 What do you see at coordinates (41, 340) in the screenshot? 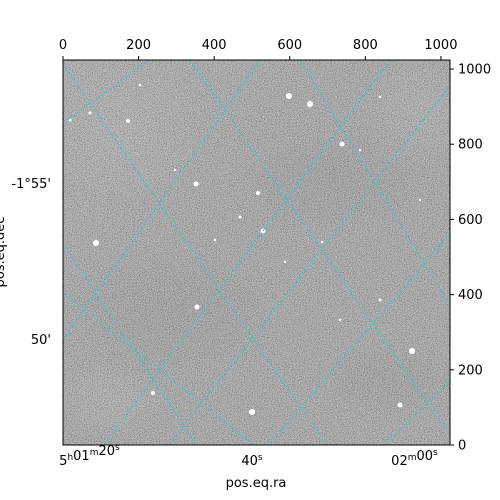
I see `dec-tick-label: 50'` at bounding box center [41, 340].